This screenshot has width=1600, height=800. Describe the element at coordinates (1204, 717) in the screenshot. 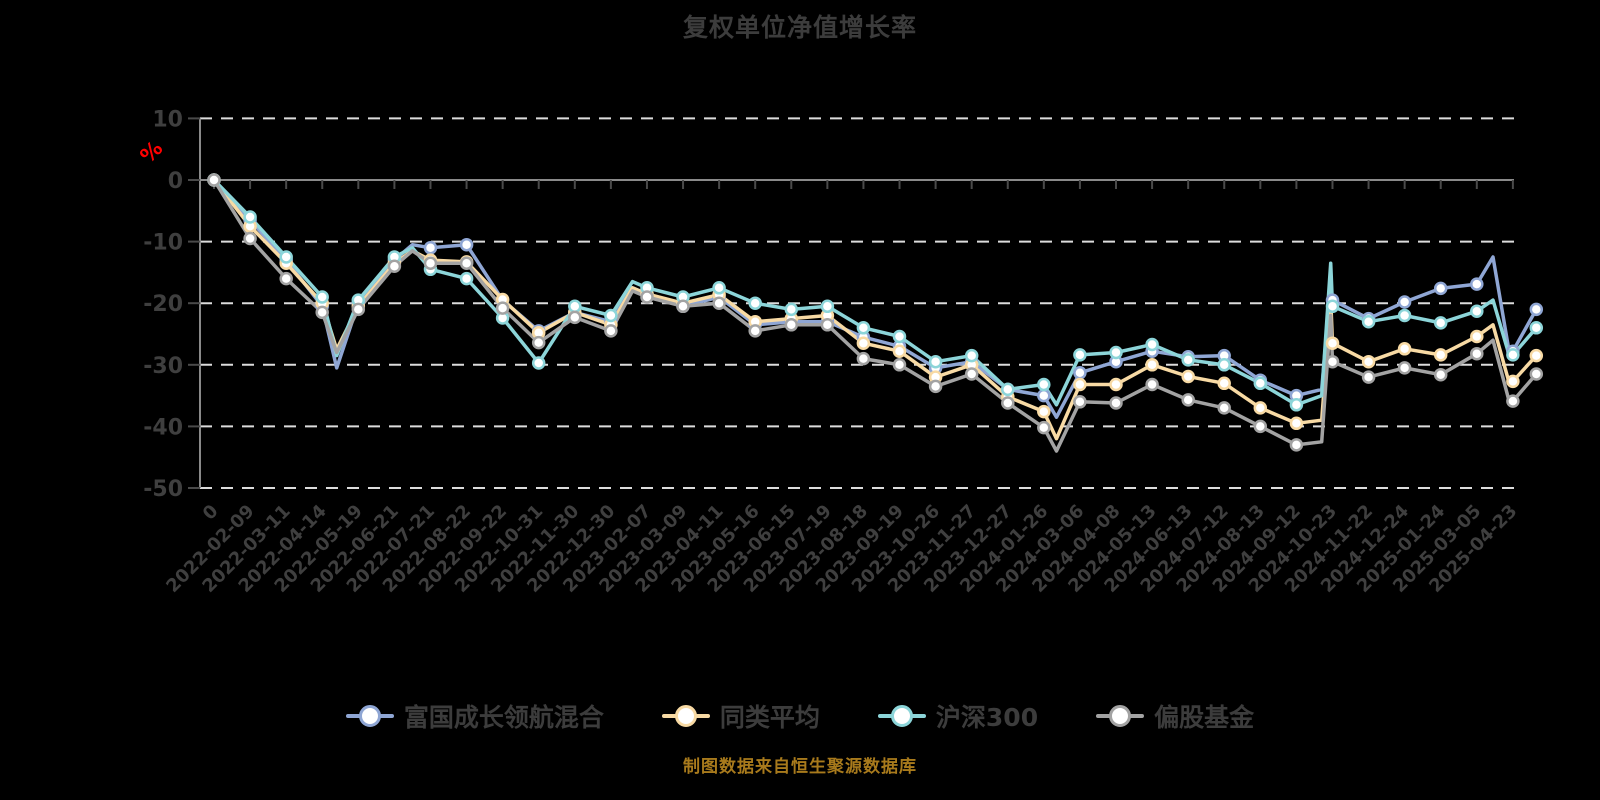

I see `legend-label-equity-funds: 偏股基金` at that location.